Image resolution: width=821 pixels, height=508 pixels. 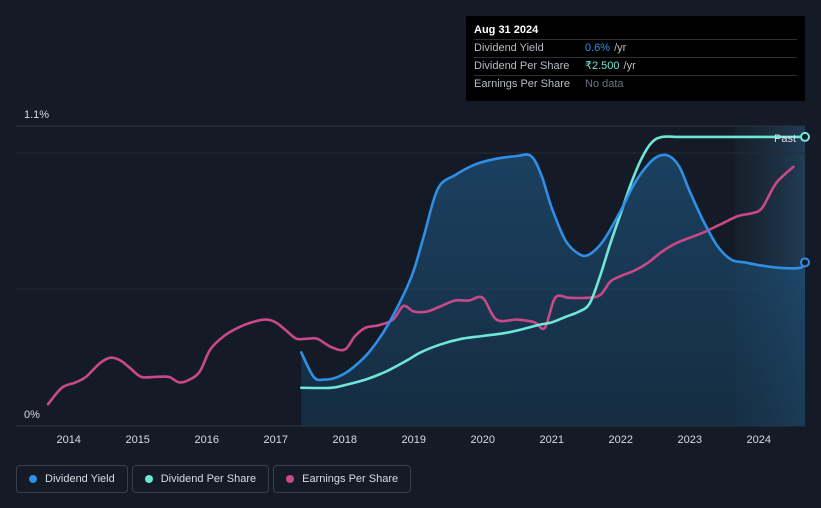 I want to click on x-tick-label-2014: 2014, so click(x=68, y=440).